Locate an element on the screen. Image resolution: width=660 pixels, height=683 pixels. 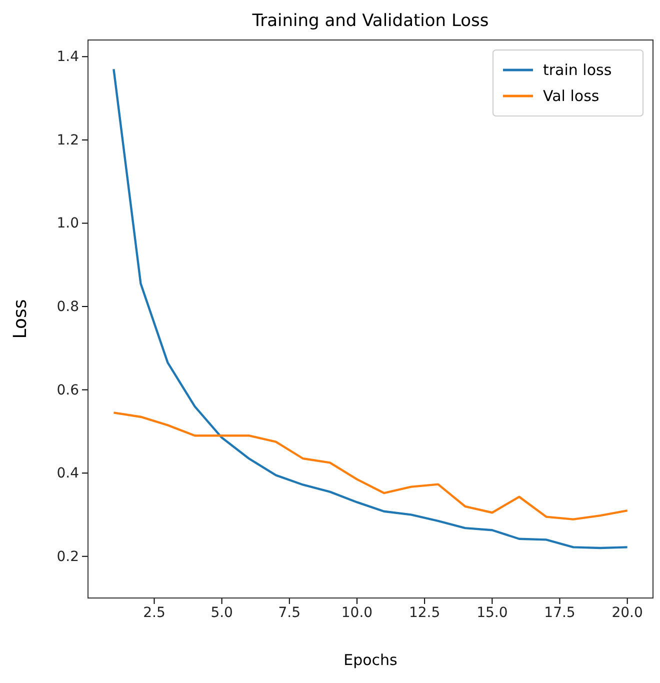
legend-label: Val loss is located at coordinates (571, 96).